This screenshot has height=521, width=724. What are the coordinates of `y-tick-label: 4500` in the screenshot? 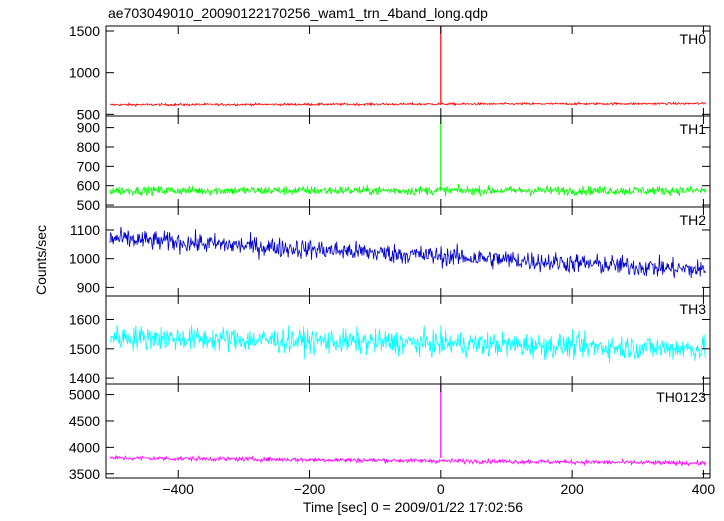 It's located at (84, 421).